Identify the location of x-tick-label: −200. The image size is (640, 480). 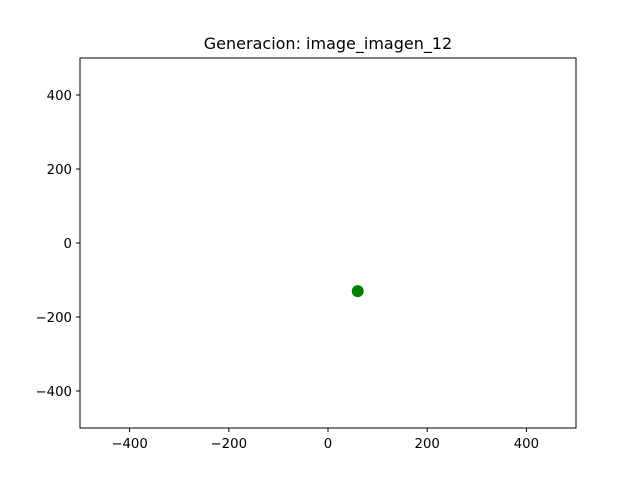
(229, 444).